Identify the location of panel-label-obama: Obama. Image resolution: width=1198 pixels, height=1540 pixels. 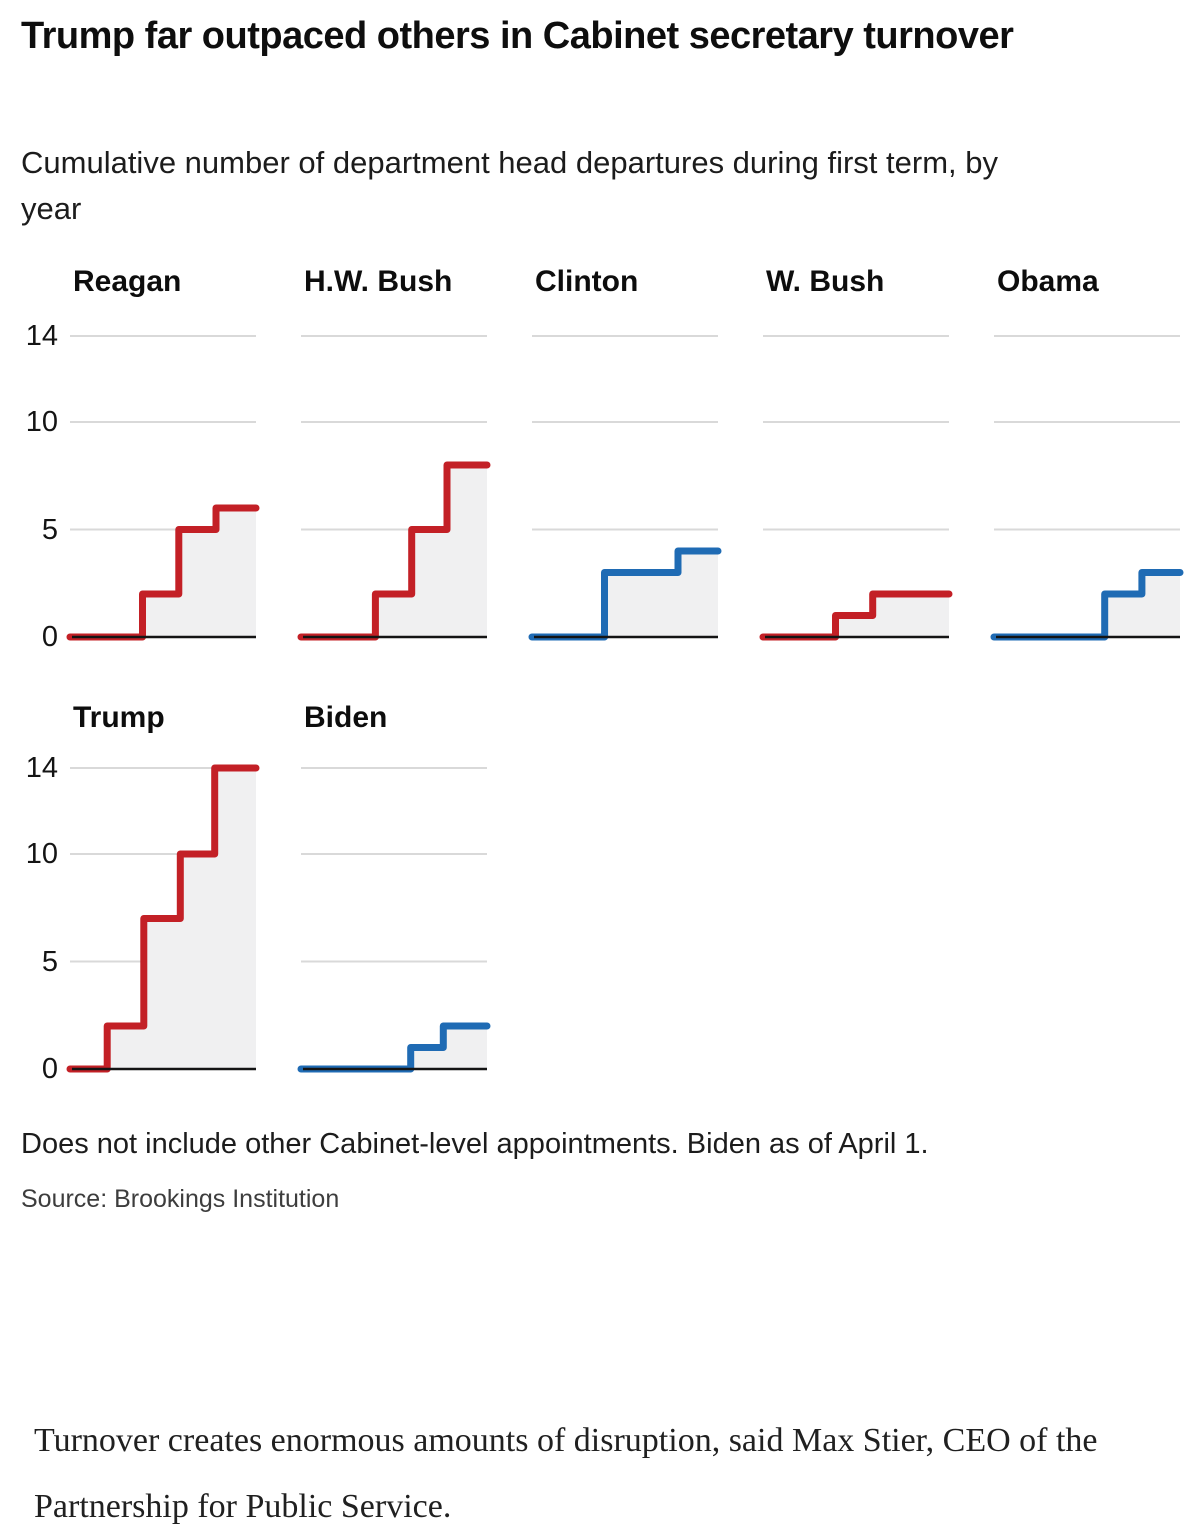
(1048, 281).